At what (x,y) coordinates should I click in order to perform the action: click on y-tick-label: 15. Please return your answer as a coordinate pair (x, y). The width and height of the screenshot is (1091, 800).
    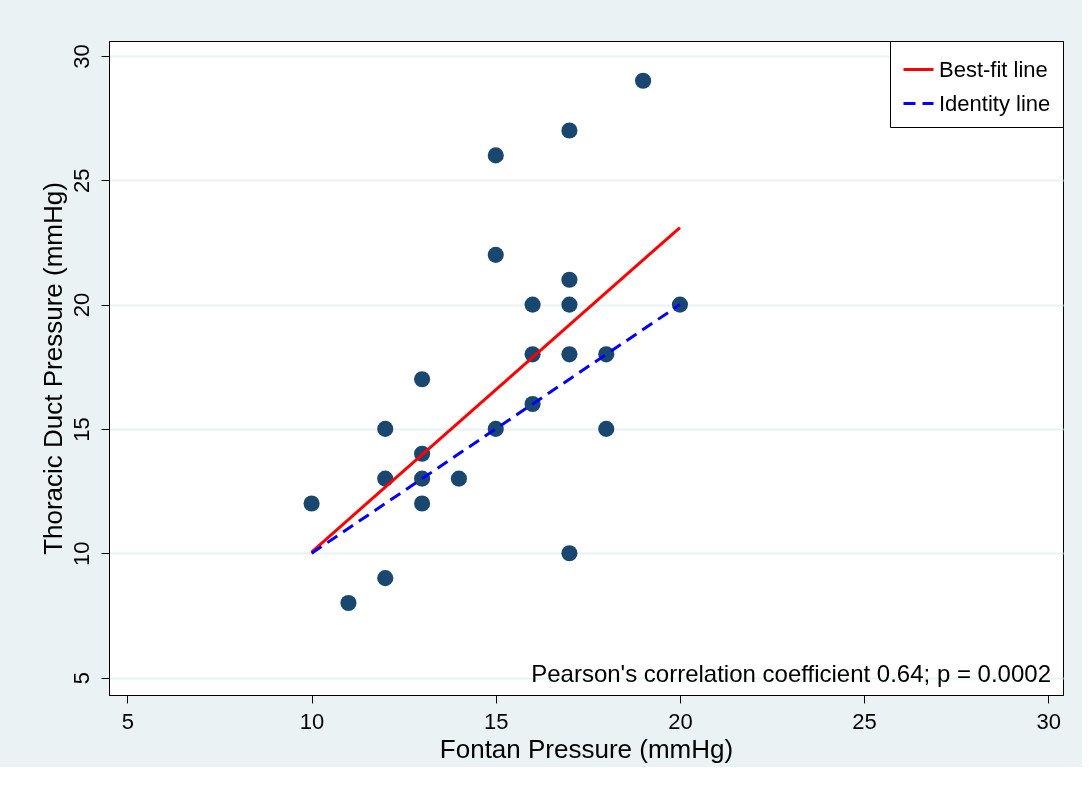
    Looking at the image, I should click on (81, 429).